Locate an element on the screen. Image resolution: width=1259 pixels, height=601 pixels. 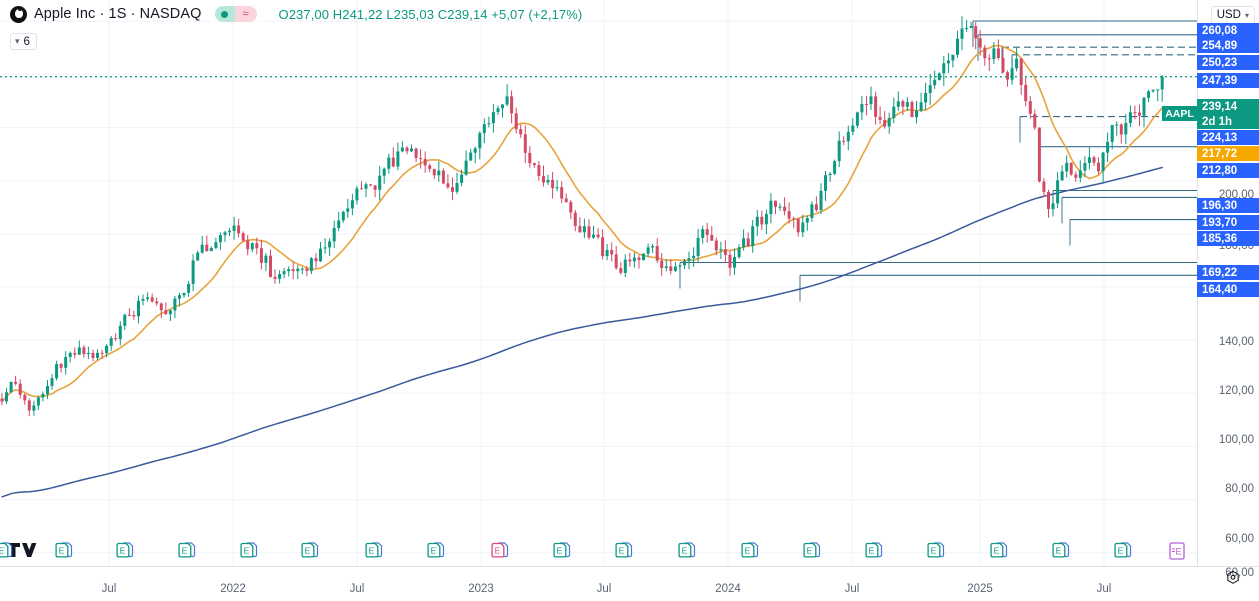
bar-countdown: 2d 1h is located at coordinates (1217, 121).